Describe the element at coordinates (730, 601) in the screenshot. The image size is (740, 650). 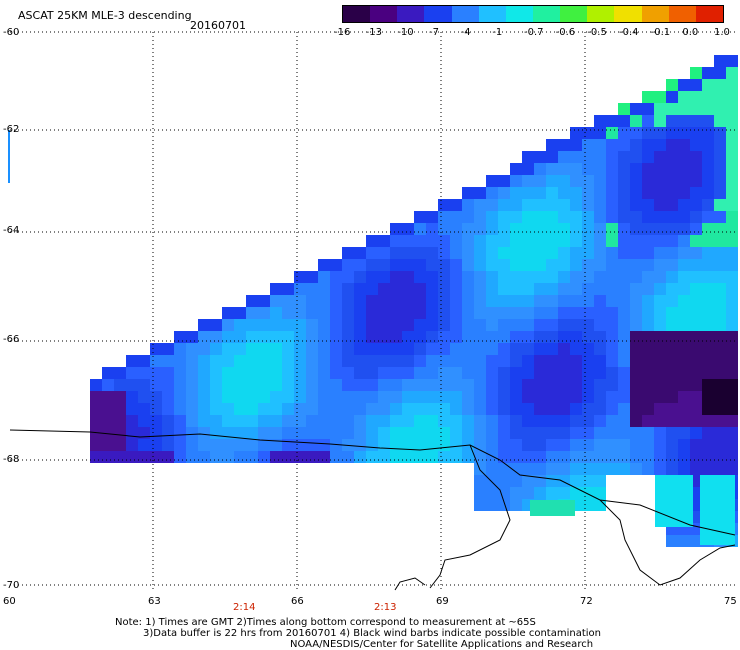
I see `lon-label: 75` at that location.